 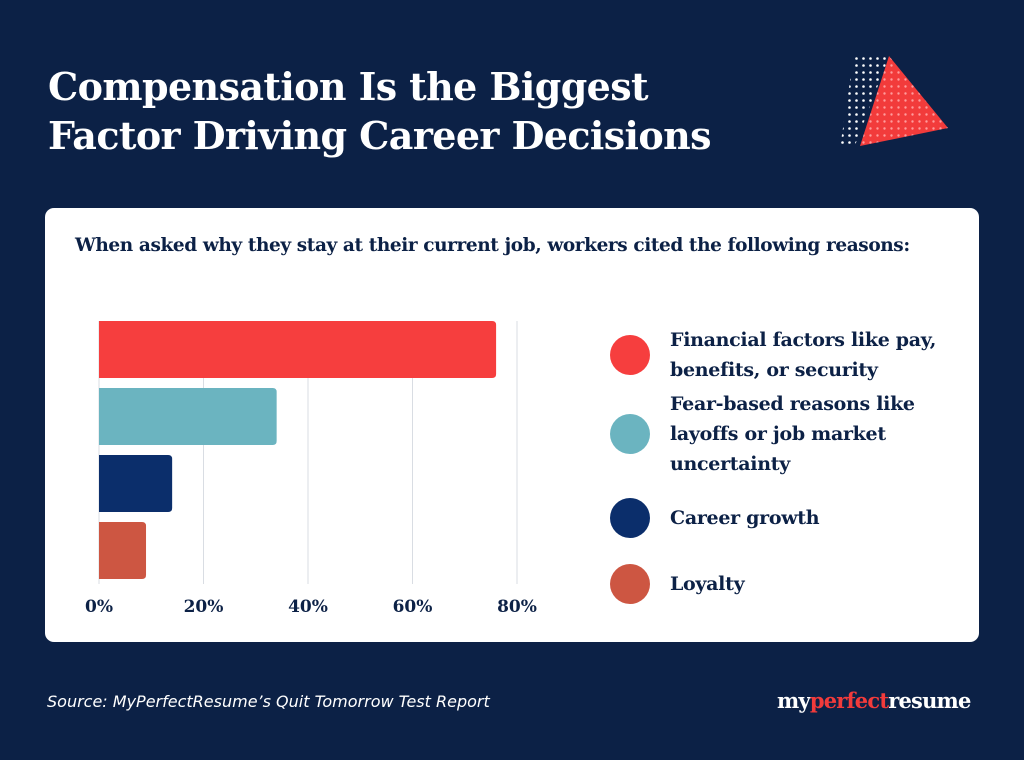 I want to click on x-tick-label: 20%, so click(x=204, y=607).